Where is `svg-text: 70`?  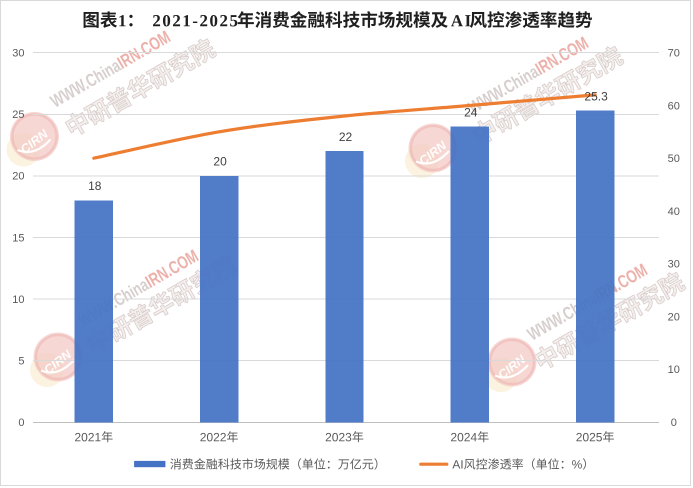
svg-text: 70 is located at coordinates (674, 54).